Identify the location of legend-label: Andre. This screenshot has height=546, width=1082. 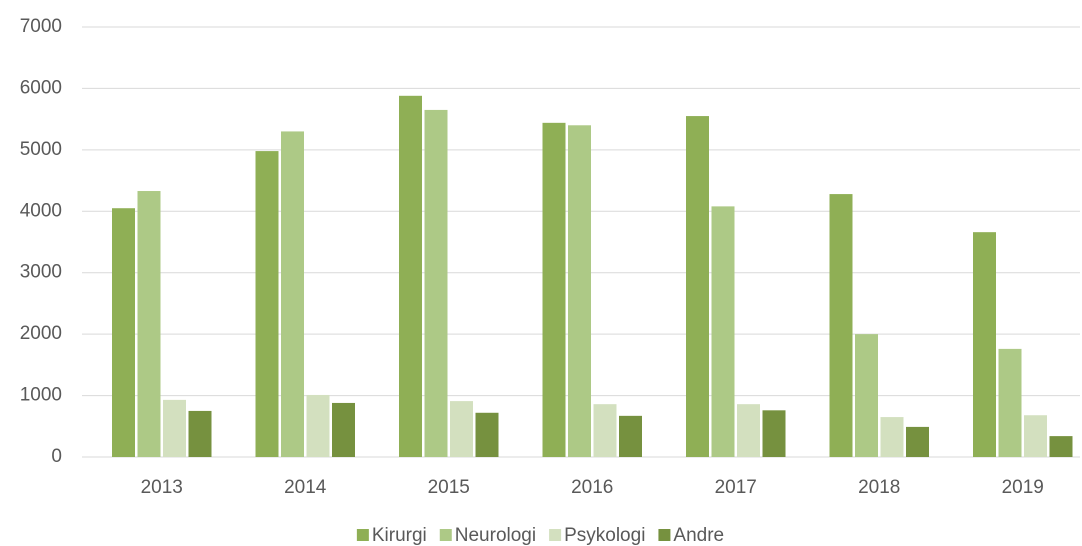
(698, 535).